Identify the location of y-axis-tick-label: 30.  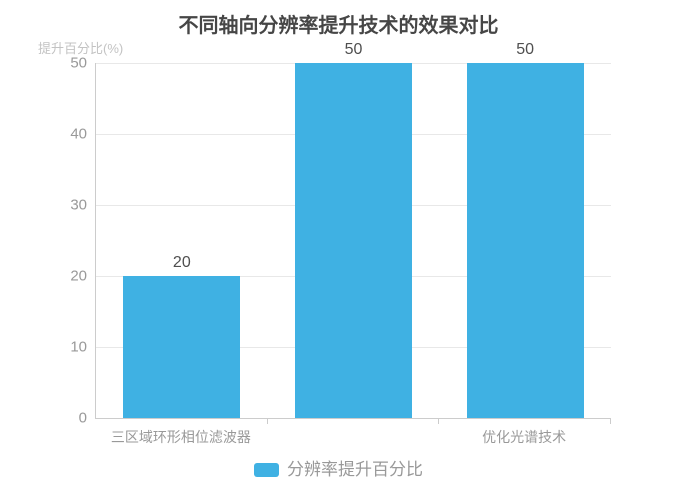
(78, 205).